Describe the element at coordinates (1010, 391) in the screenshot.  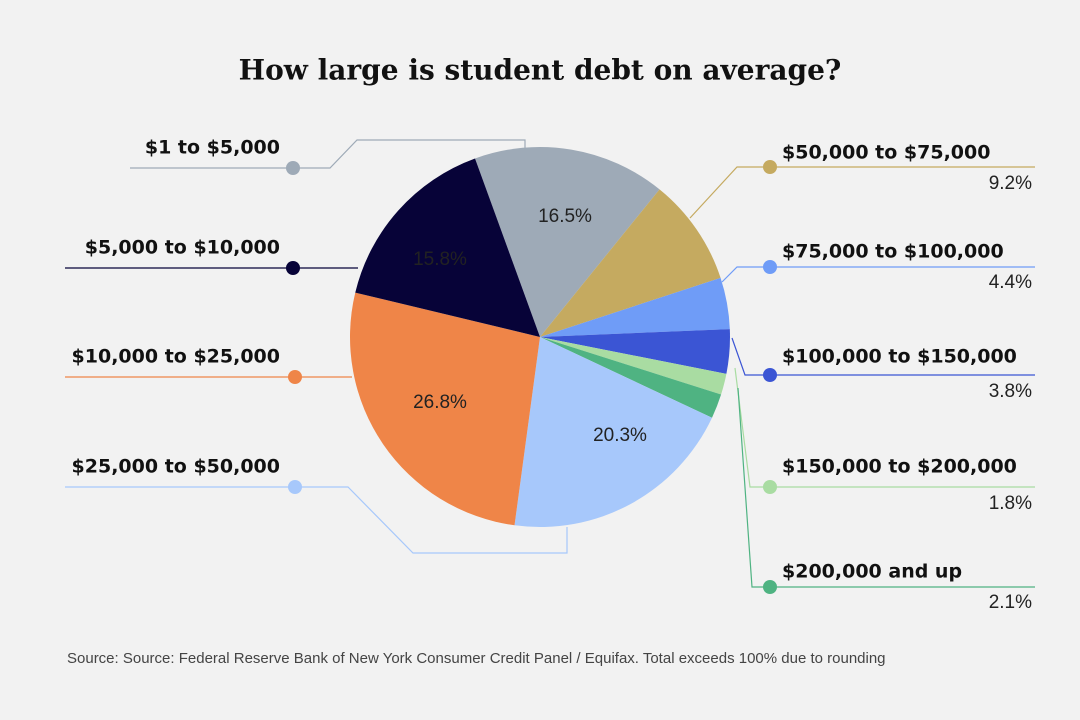
I see `value-label: 3.8%` at that location.